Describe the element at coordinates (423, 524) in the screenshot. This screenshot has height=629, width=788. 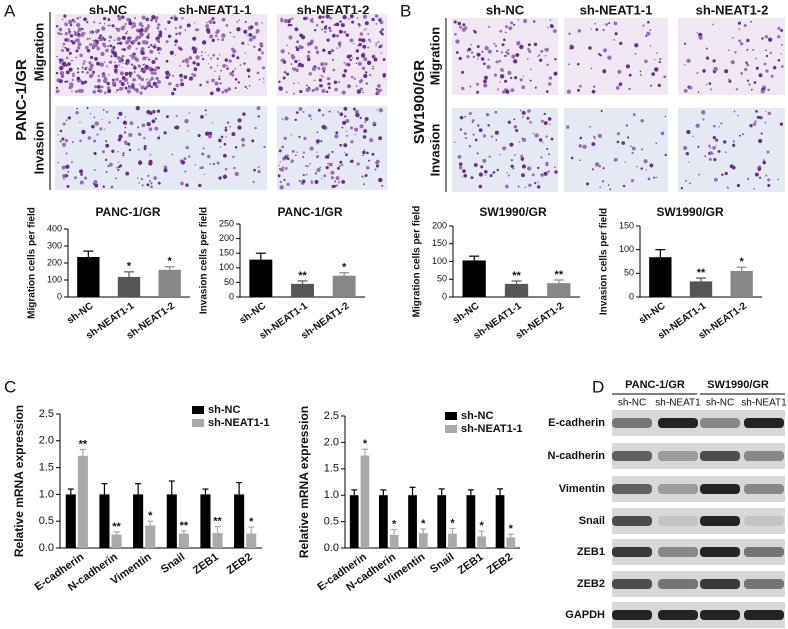
I see `significance: *` at that location.